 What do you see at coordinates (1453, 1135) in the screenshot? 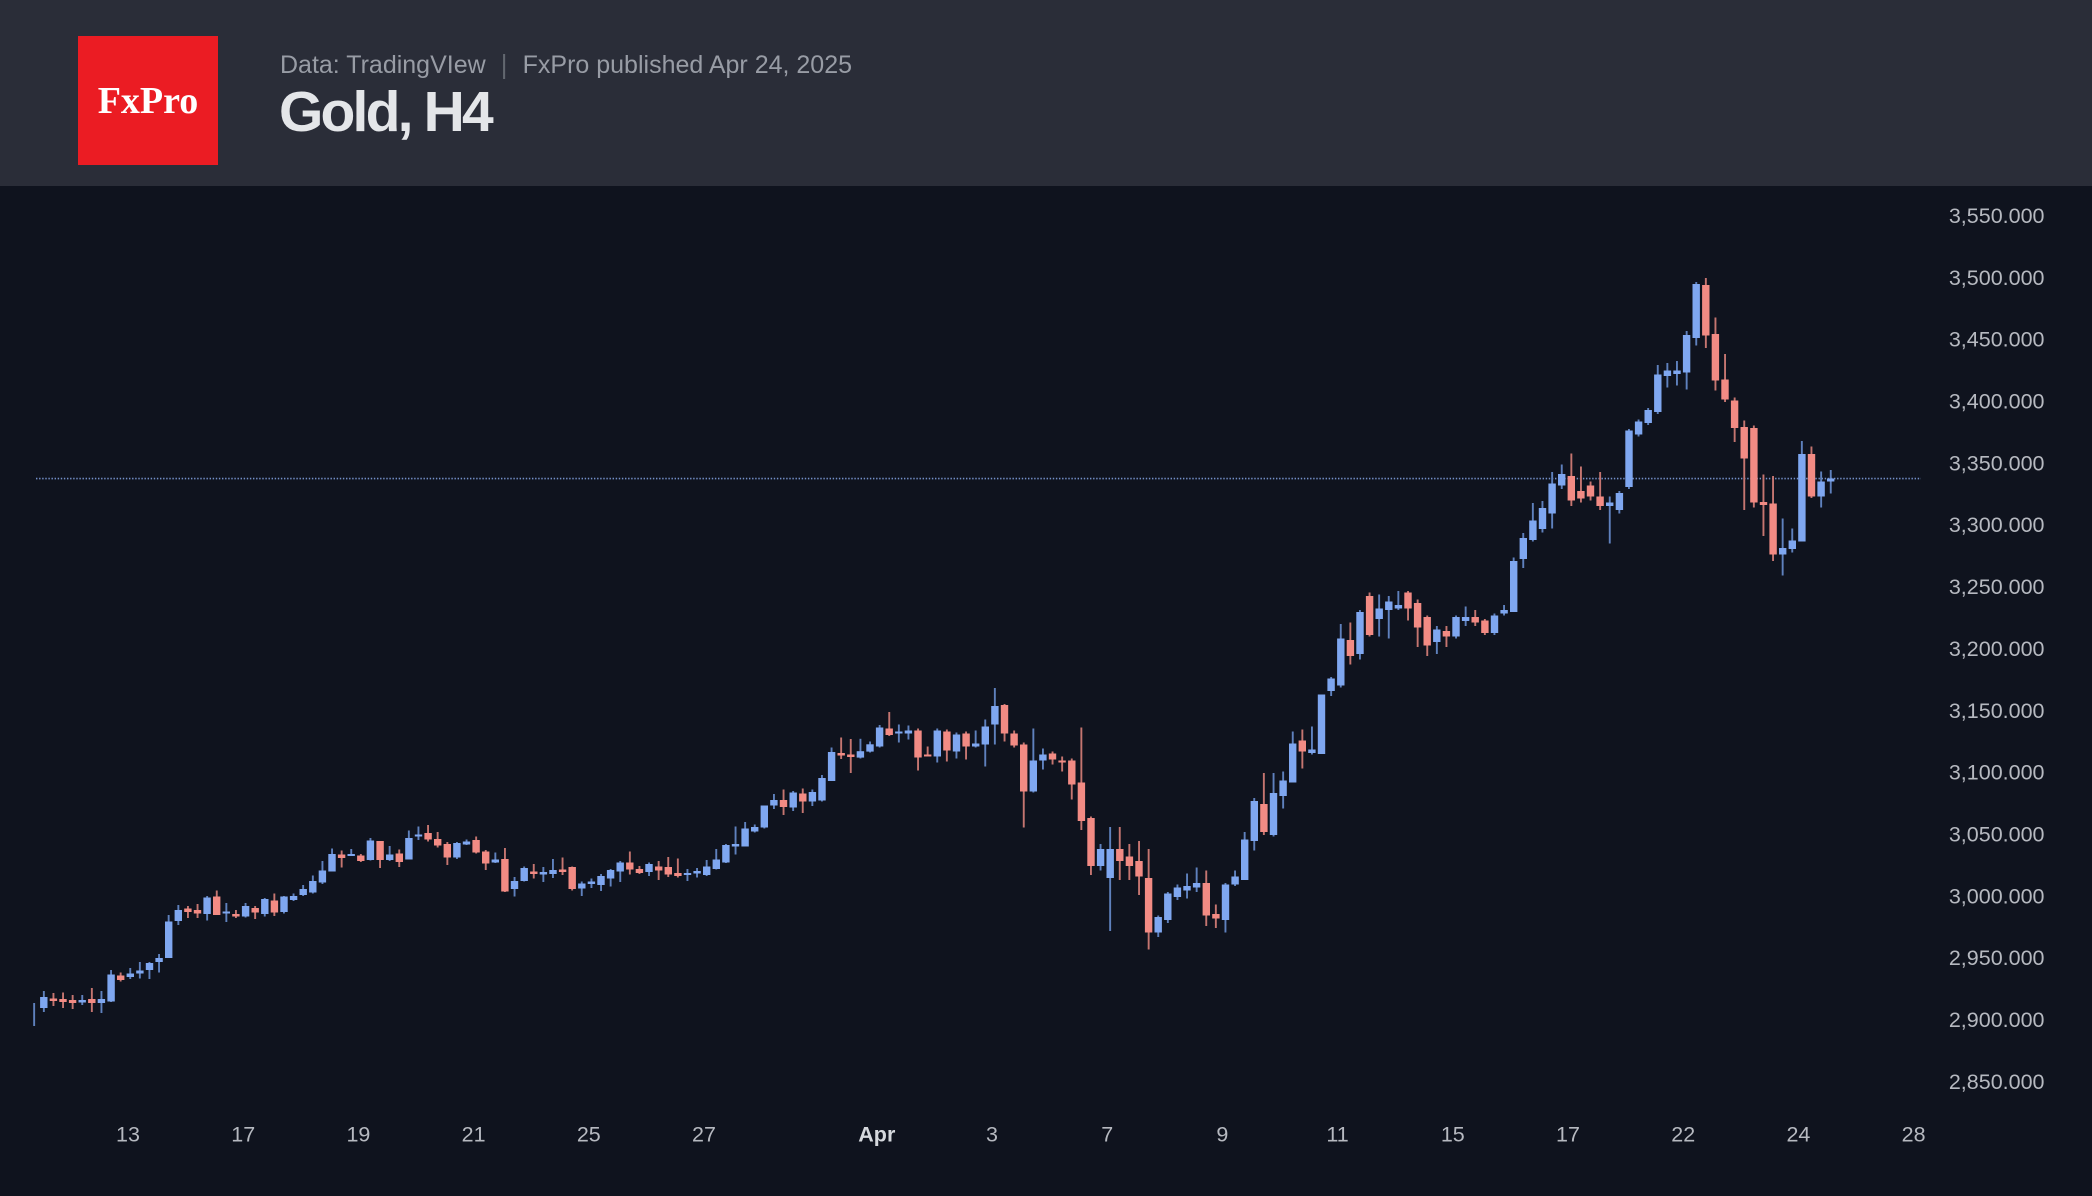
I see `svg-text: 15` at bounding box center [1453, 1135].